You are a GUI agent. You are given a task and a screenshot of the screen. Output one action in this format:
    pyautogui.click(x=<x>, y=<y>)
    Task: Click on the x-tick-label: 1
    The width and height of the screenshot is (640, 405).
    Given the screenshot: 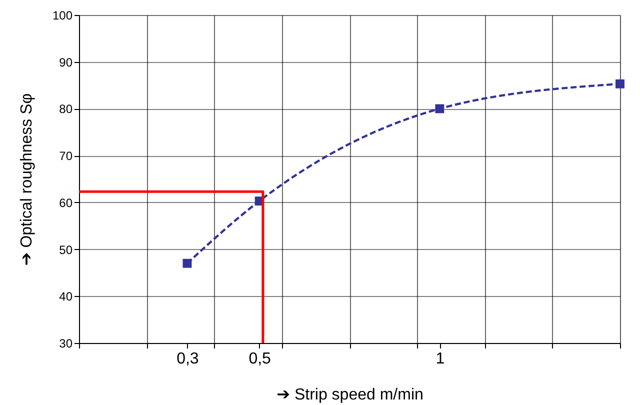 What is the action you would take?
    pyautogui.click(x=440, y=359)
    